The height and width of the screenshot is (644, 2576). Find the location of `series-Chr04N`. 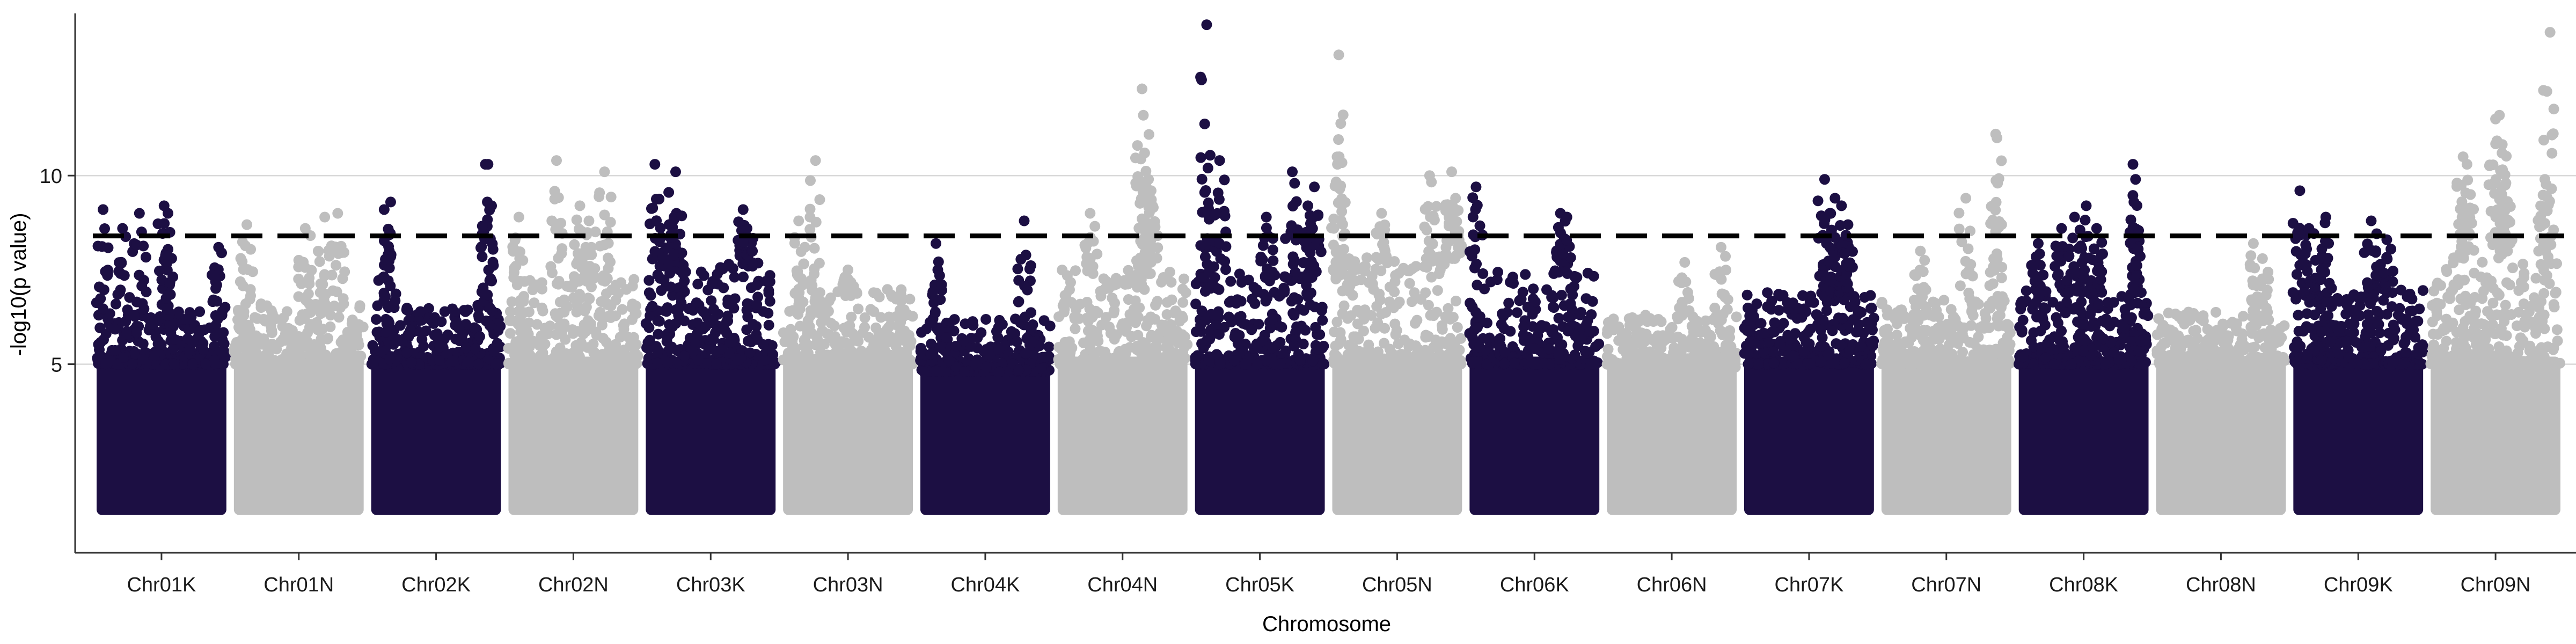

series-Chr04N is located at coordinates (1123, 299).